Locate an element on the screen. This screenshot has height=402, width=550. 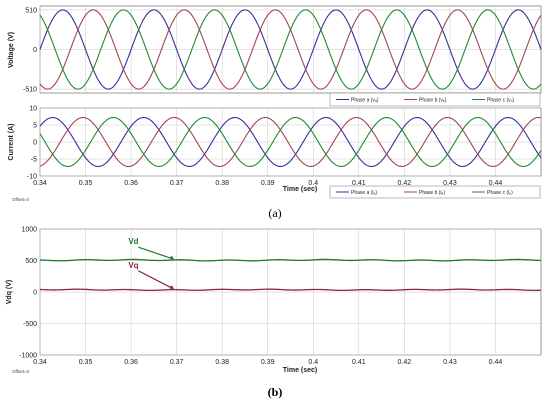
y-tick-label: -500 is located at coordinates (30, 324).